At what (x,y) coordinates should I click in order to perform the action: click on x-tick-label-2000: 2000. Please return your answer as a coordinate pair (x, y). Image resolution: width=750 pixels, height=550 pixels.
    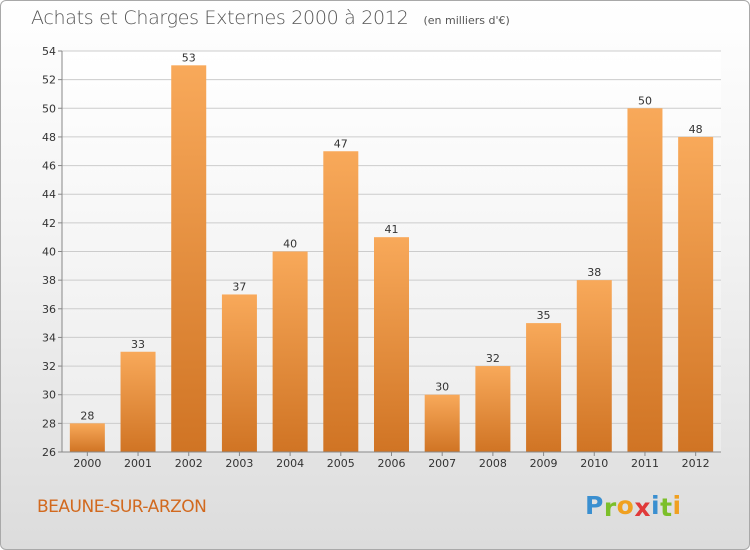
    Looking at the image, I should click on (87, 463).